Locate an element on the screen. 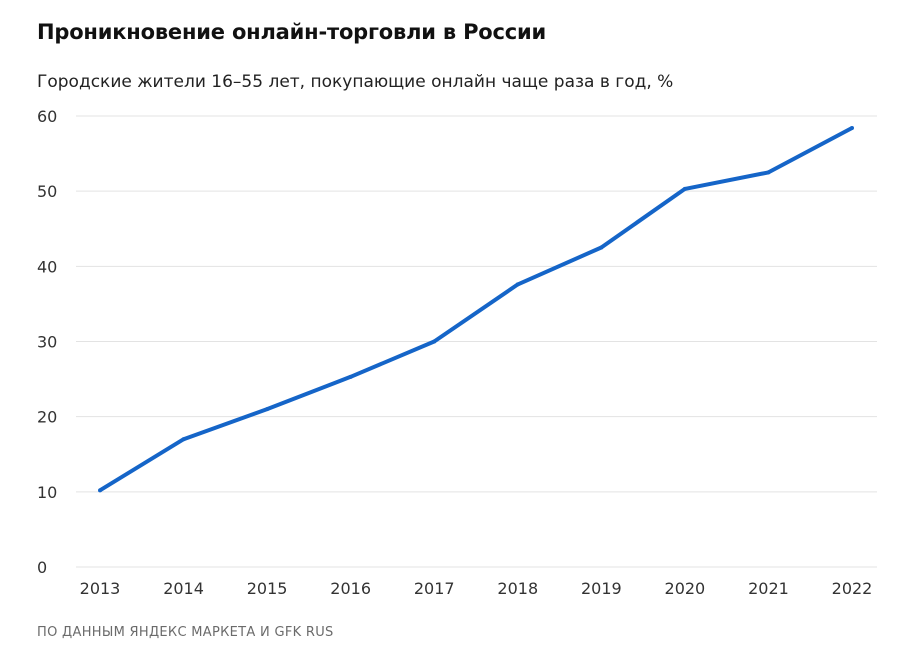  x-tick-label: 2019 is located at coordinates (601, 588).